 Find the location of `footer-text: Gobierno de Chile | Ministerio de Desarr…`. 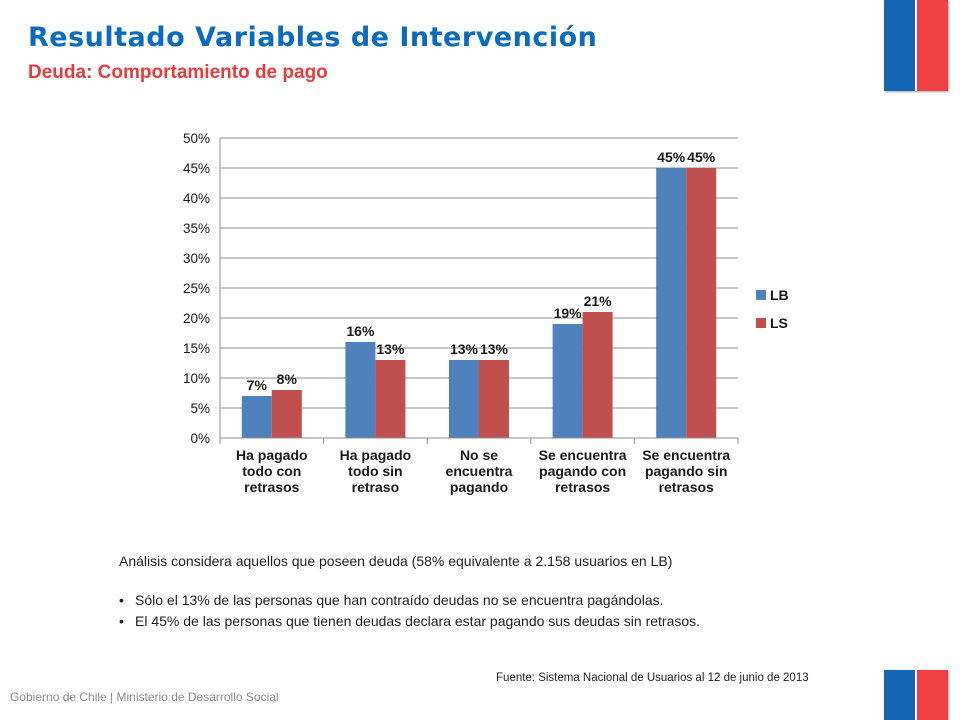

footer-text: Gobierno de Chile | Ministerio de Desarr… is located at coordinates (144, 697).